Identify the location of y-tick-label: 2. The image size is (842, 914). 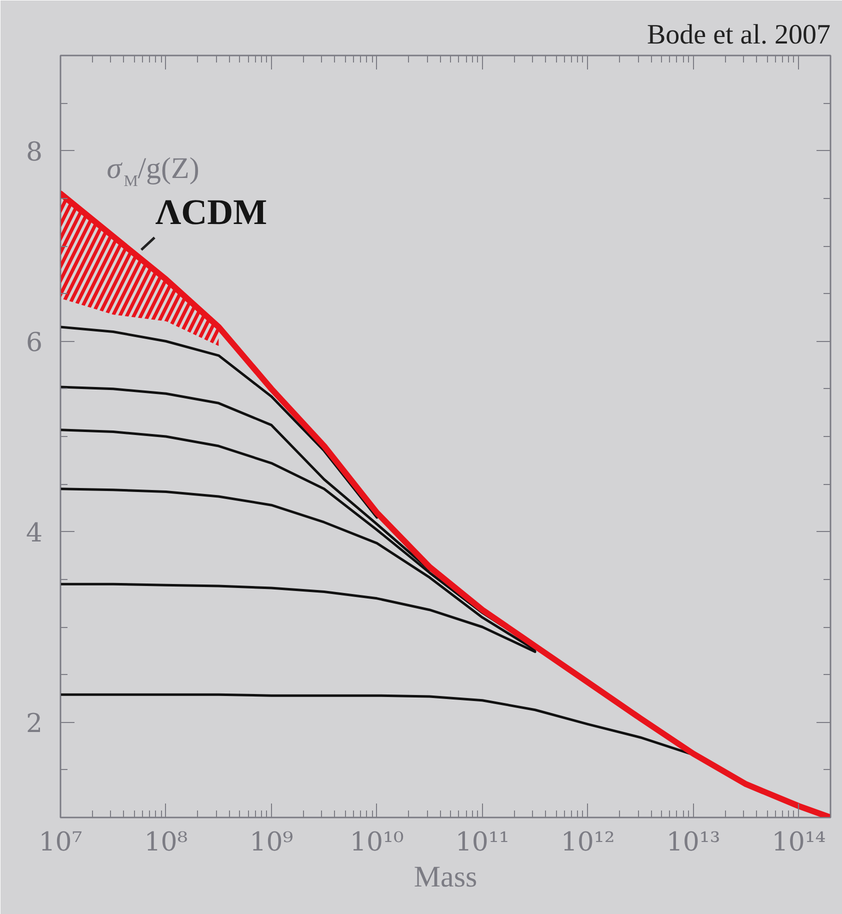
(34, 723).